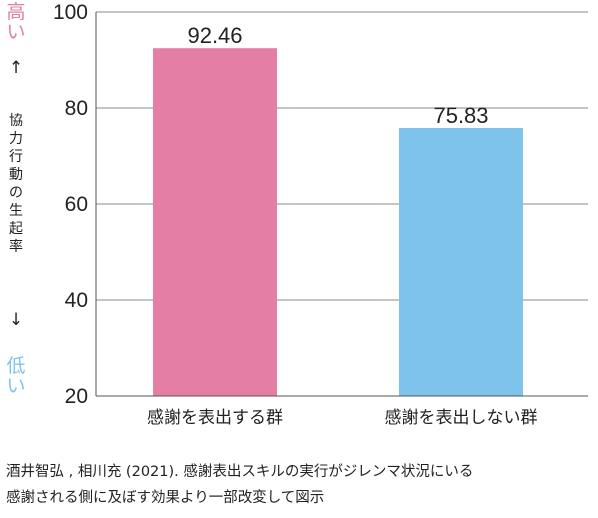 This screenshot has height=518, width=598. I want to click on y-tick-label: 20, so click(76, 396).